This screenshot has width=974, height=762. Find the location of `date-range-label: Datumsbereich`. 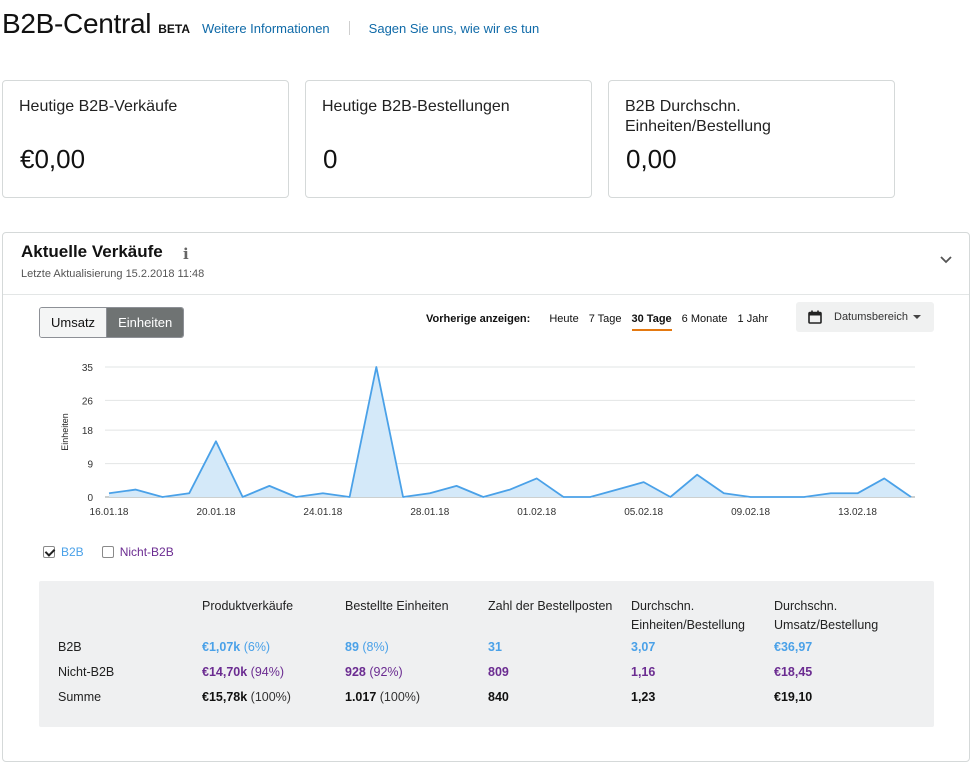

date-range-label: Datumsbereich is located at coordinates (871, 317).